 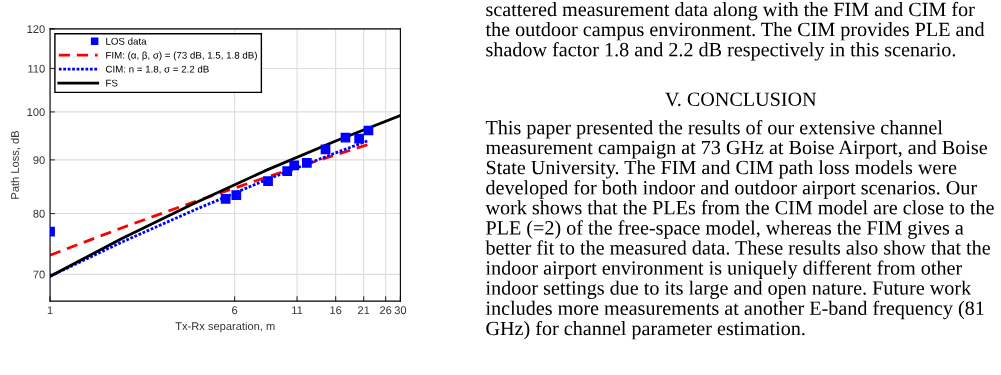 I want to click on x-tick-label: 26, so click(x=386, y=310).